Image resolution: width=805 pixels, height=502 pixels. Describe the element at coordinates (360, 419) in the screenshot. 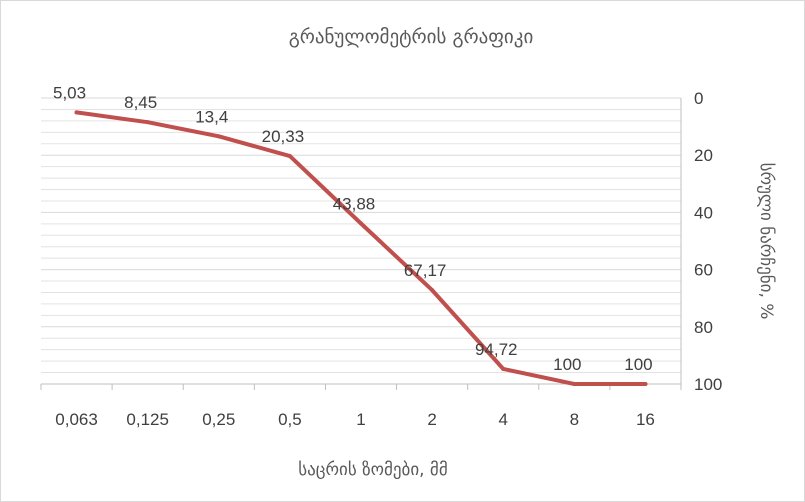

I see `x-tick-label: 1` at that location.